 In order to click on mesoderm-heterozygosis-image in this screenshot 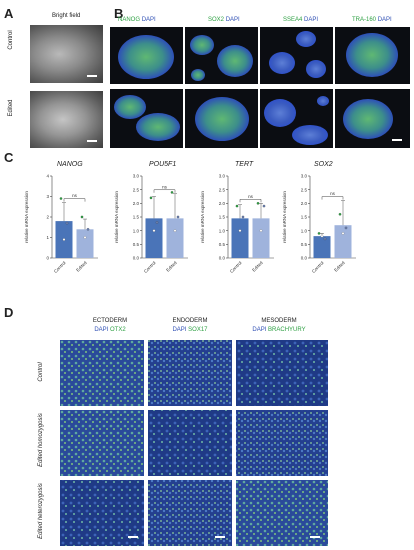, I will do `click(282, 513)`.